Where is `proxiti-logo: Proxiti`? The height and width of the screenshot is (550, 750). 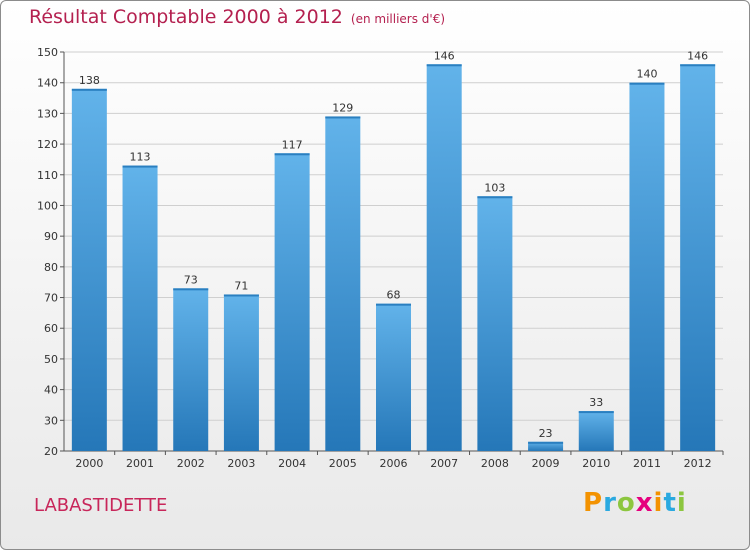
proxiti-logo: Proxiti is located at coordinates (635, 503).